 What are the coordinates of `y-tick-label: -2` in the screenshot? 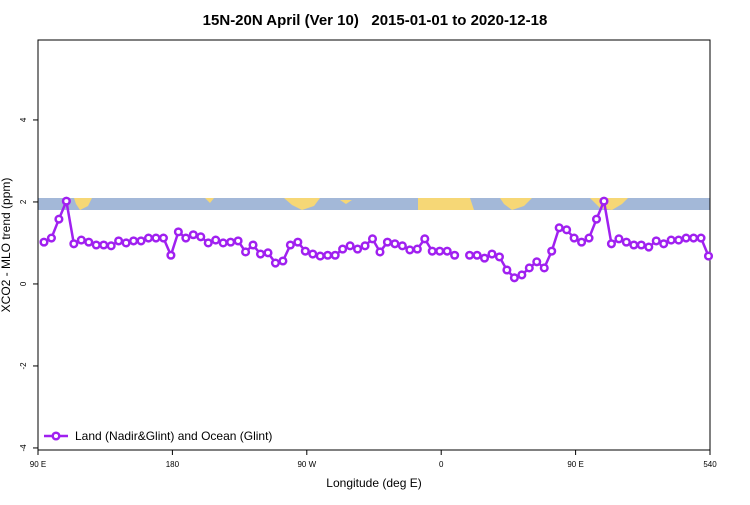 It's located at (23, 366).